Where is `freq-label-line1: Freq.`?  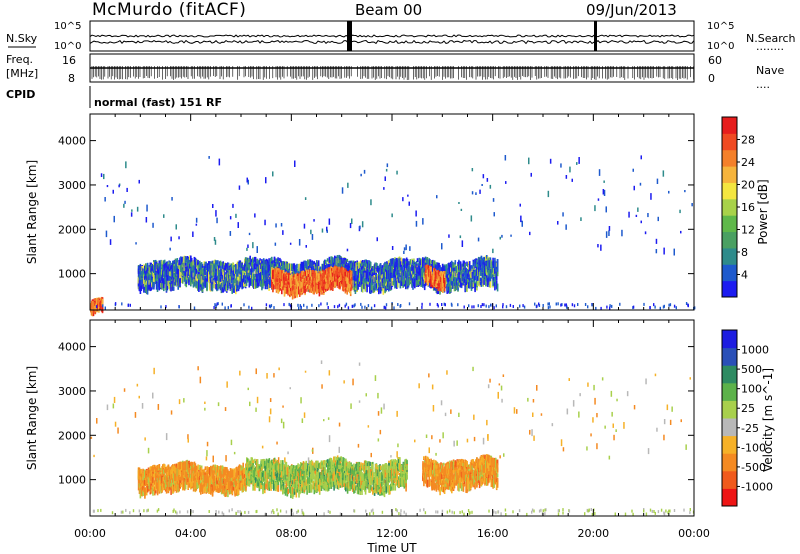 freq-label-line1: Freq. is located at coordinates (19, 59).